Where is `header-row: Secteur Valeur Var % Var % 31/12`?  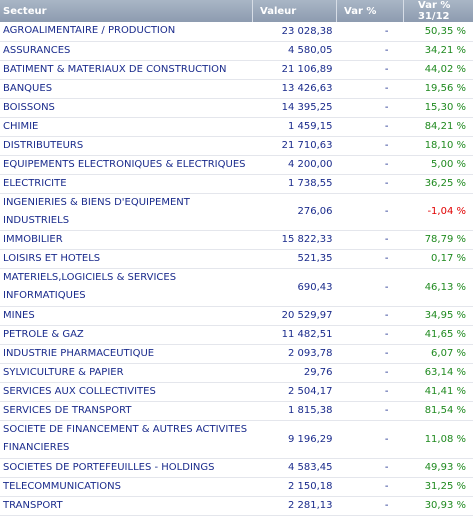
header-row: Secteur Valeur Var % Var % 31/12 is located at coordinates (236, 11).